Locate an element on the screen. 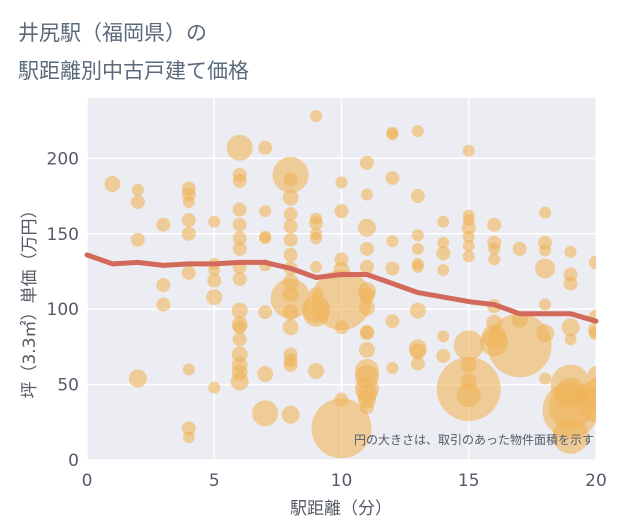 This screenshot has height=530, width=621. y-tick-label: 150 is located at coordinates (63, 235).